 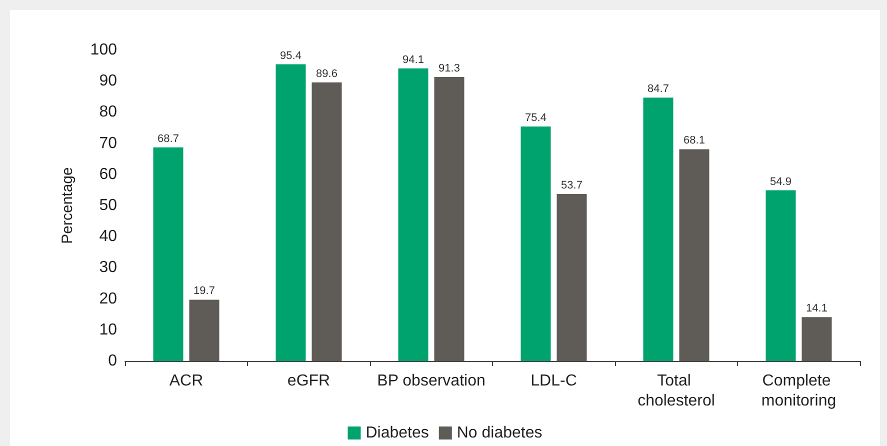 I want to click on x-tick-label: BP observation, so click(x=431, y=381).